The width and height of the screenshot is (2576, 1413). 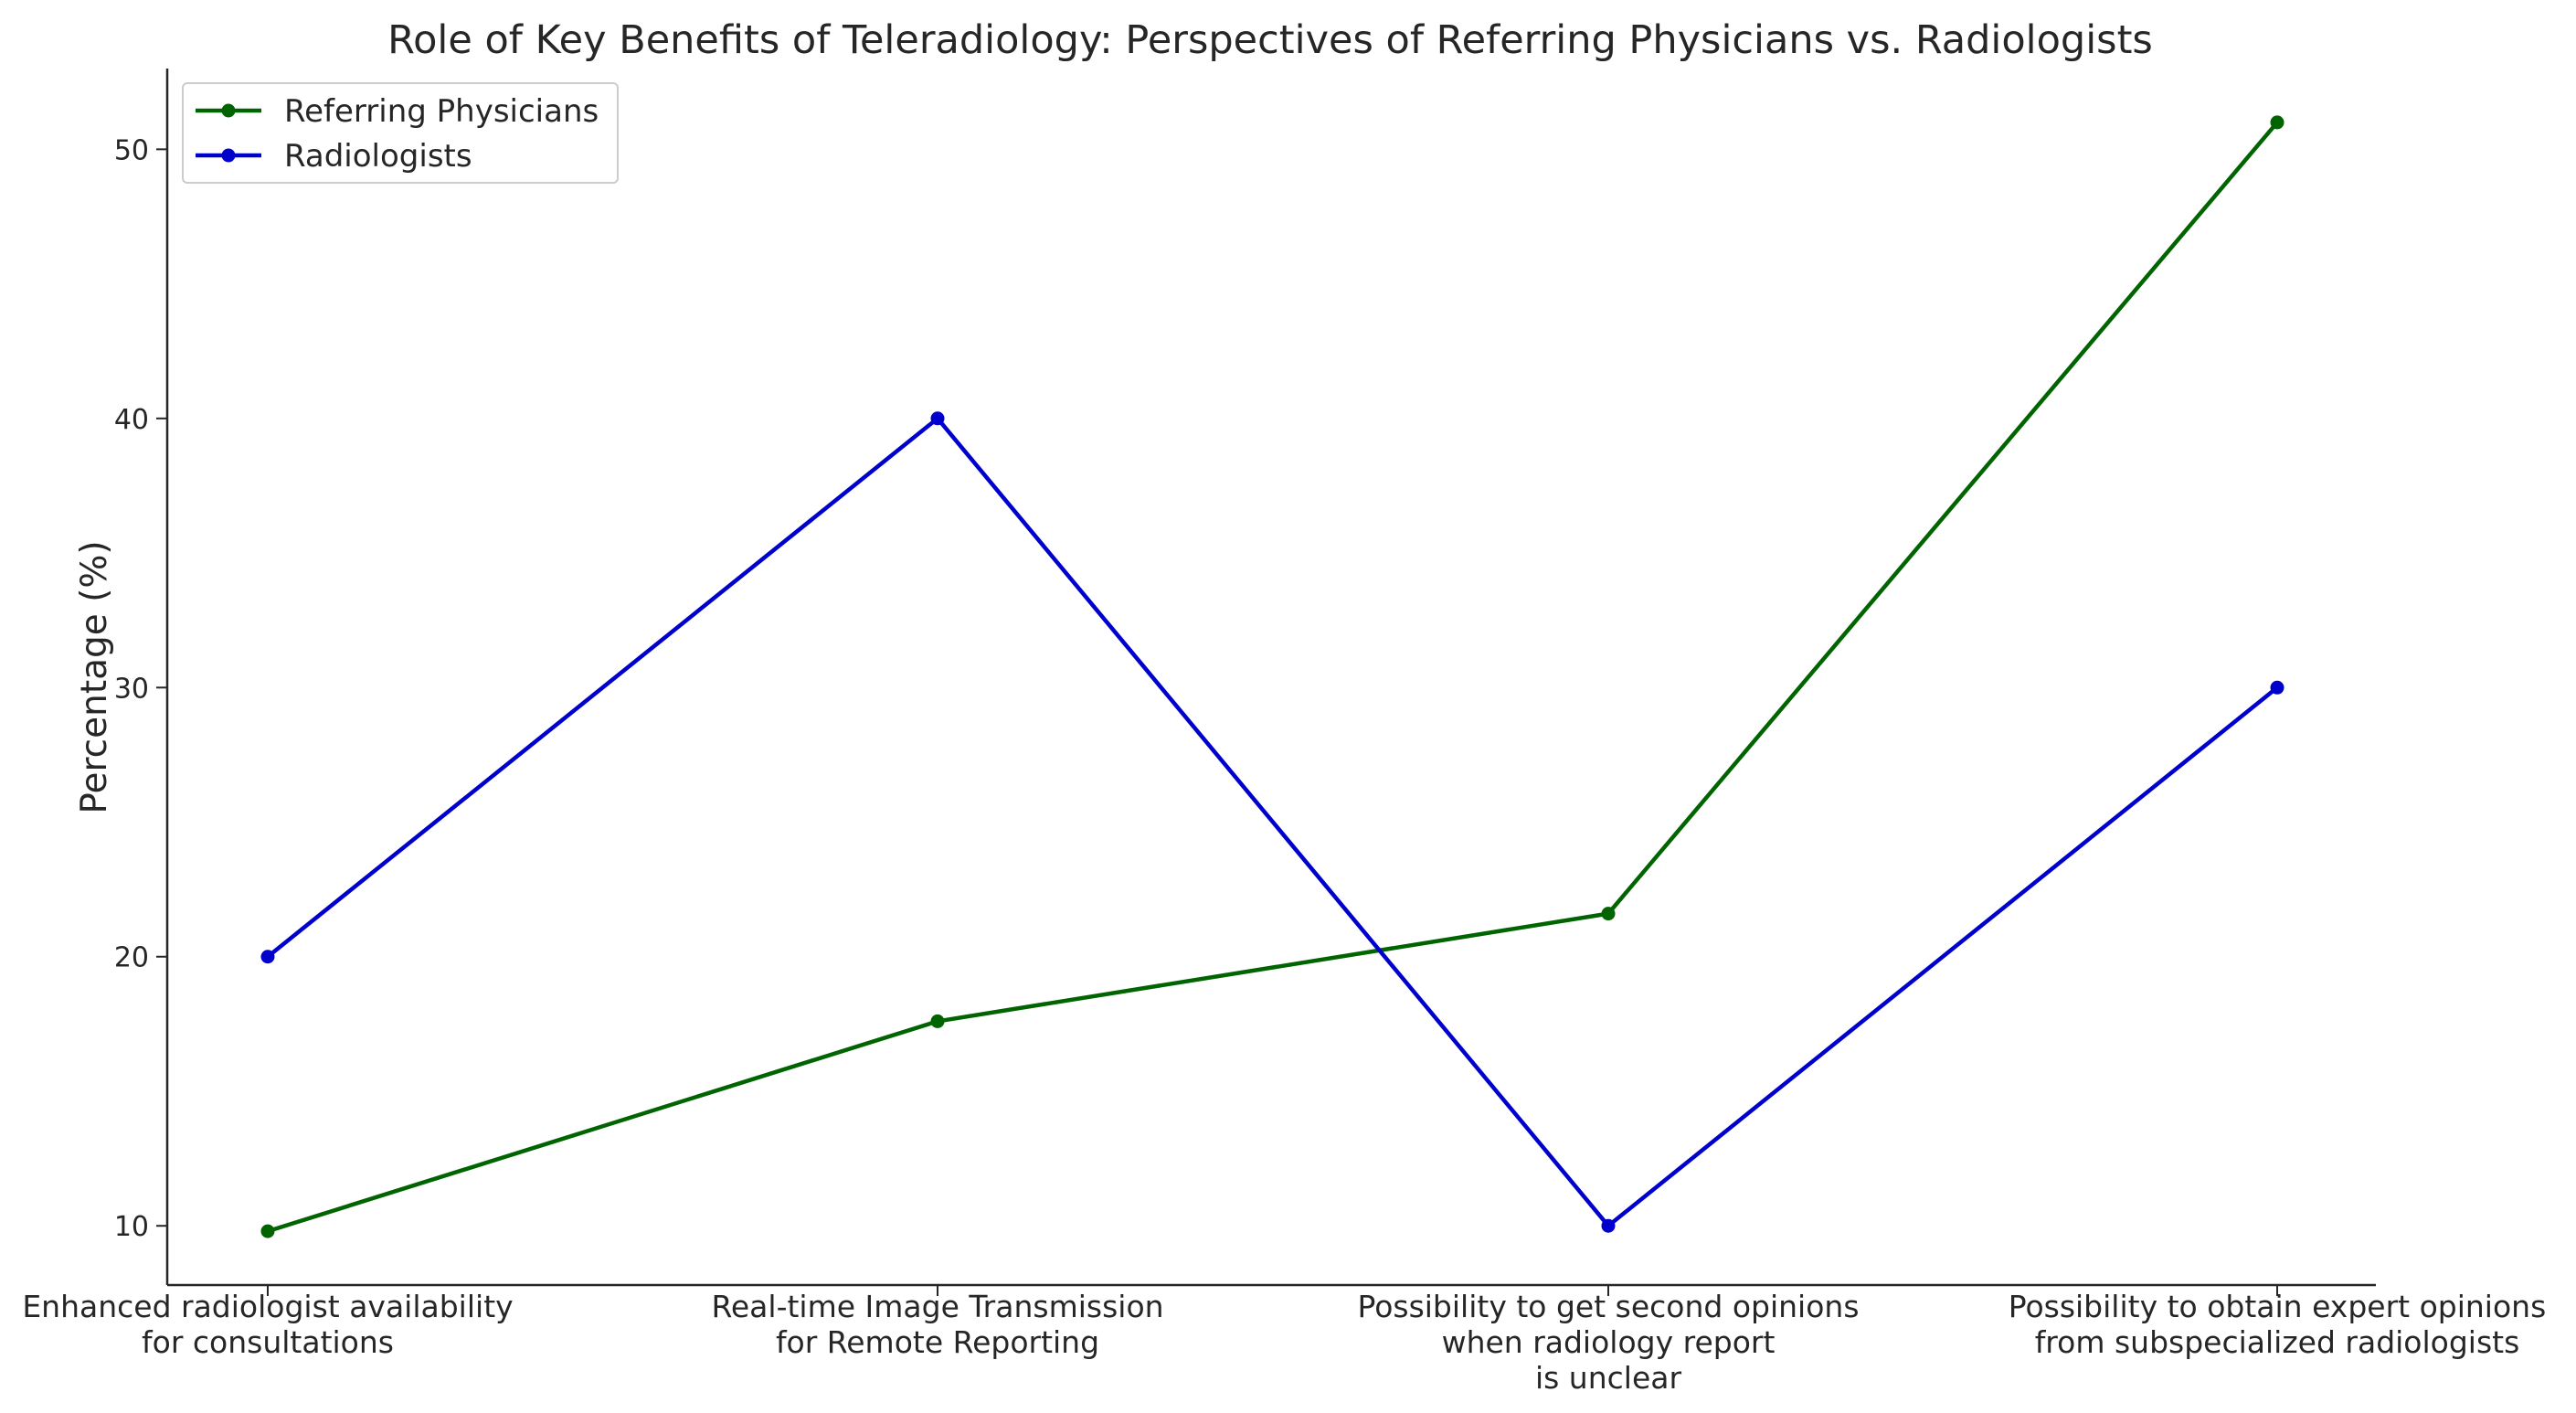 What do you see at coordinates (228, 155) in the screenshot?
I see `legend-marker-radiologists` at bounding box center [228, 155].